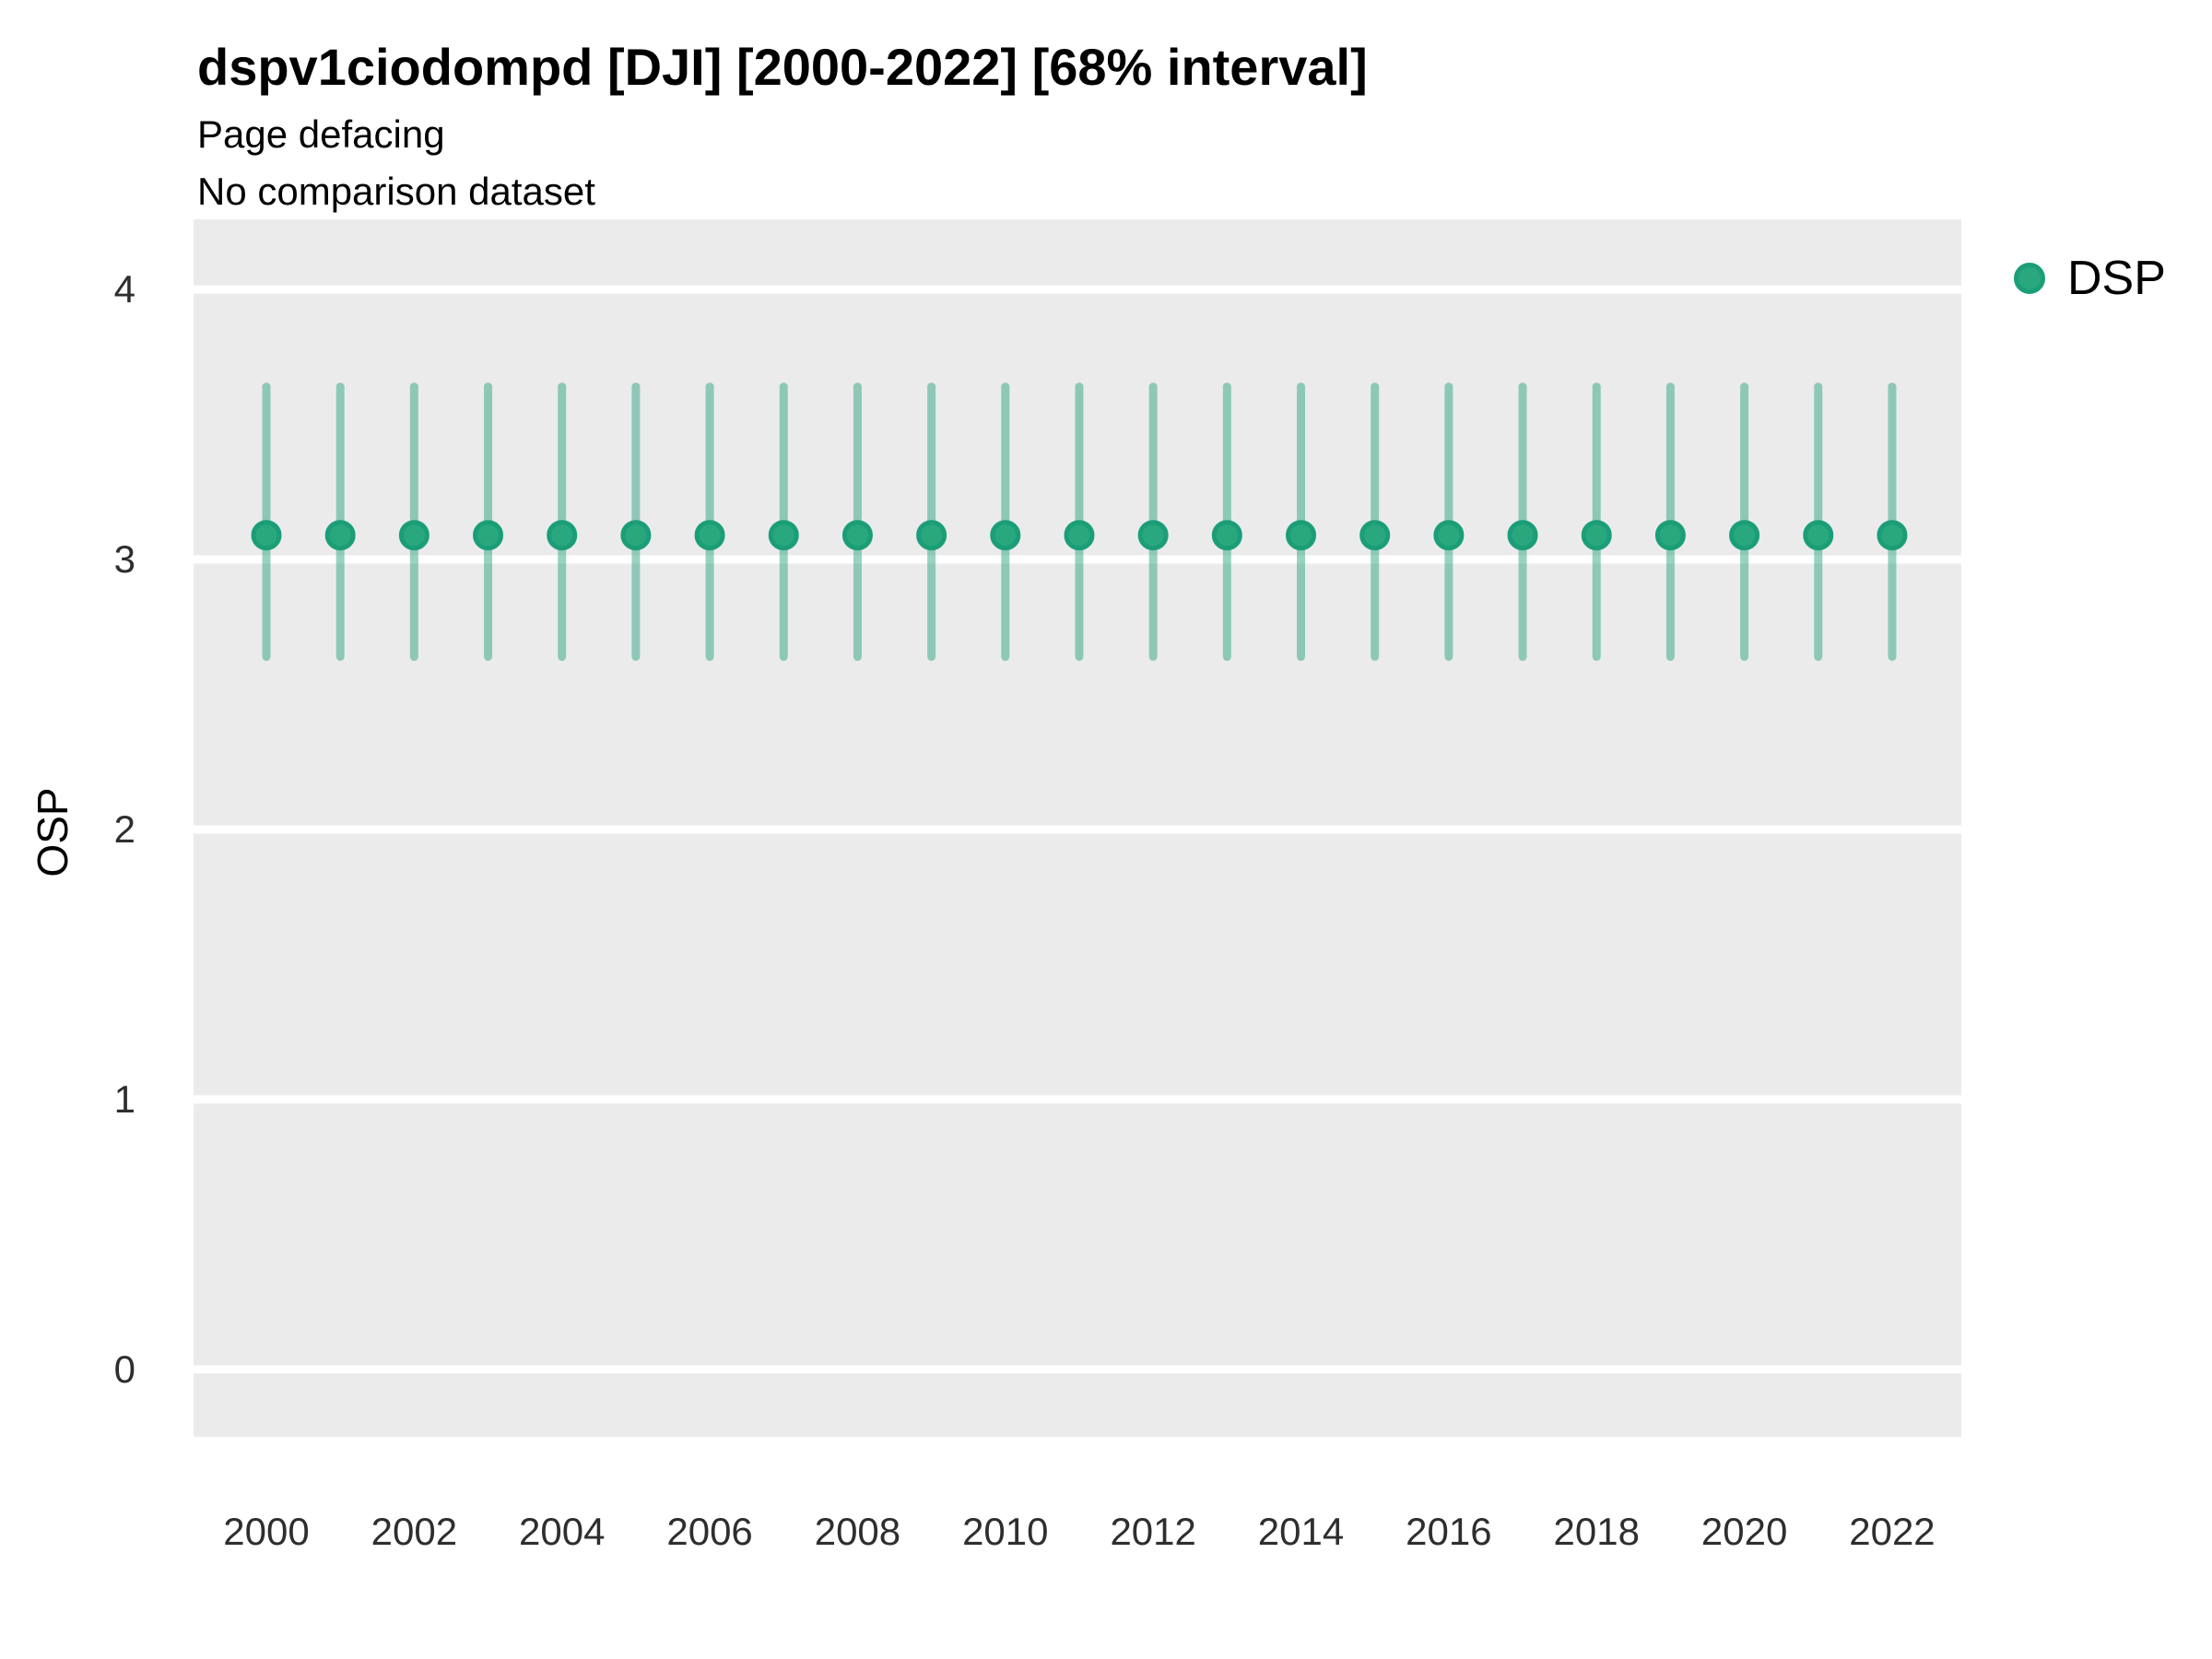 This screenshot has width=2212, height=1659. I want to click on data-point-2011, so click(1079, 535).